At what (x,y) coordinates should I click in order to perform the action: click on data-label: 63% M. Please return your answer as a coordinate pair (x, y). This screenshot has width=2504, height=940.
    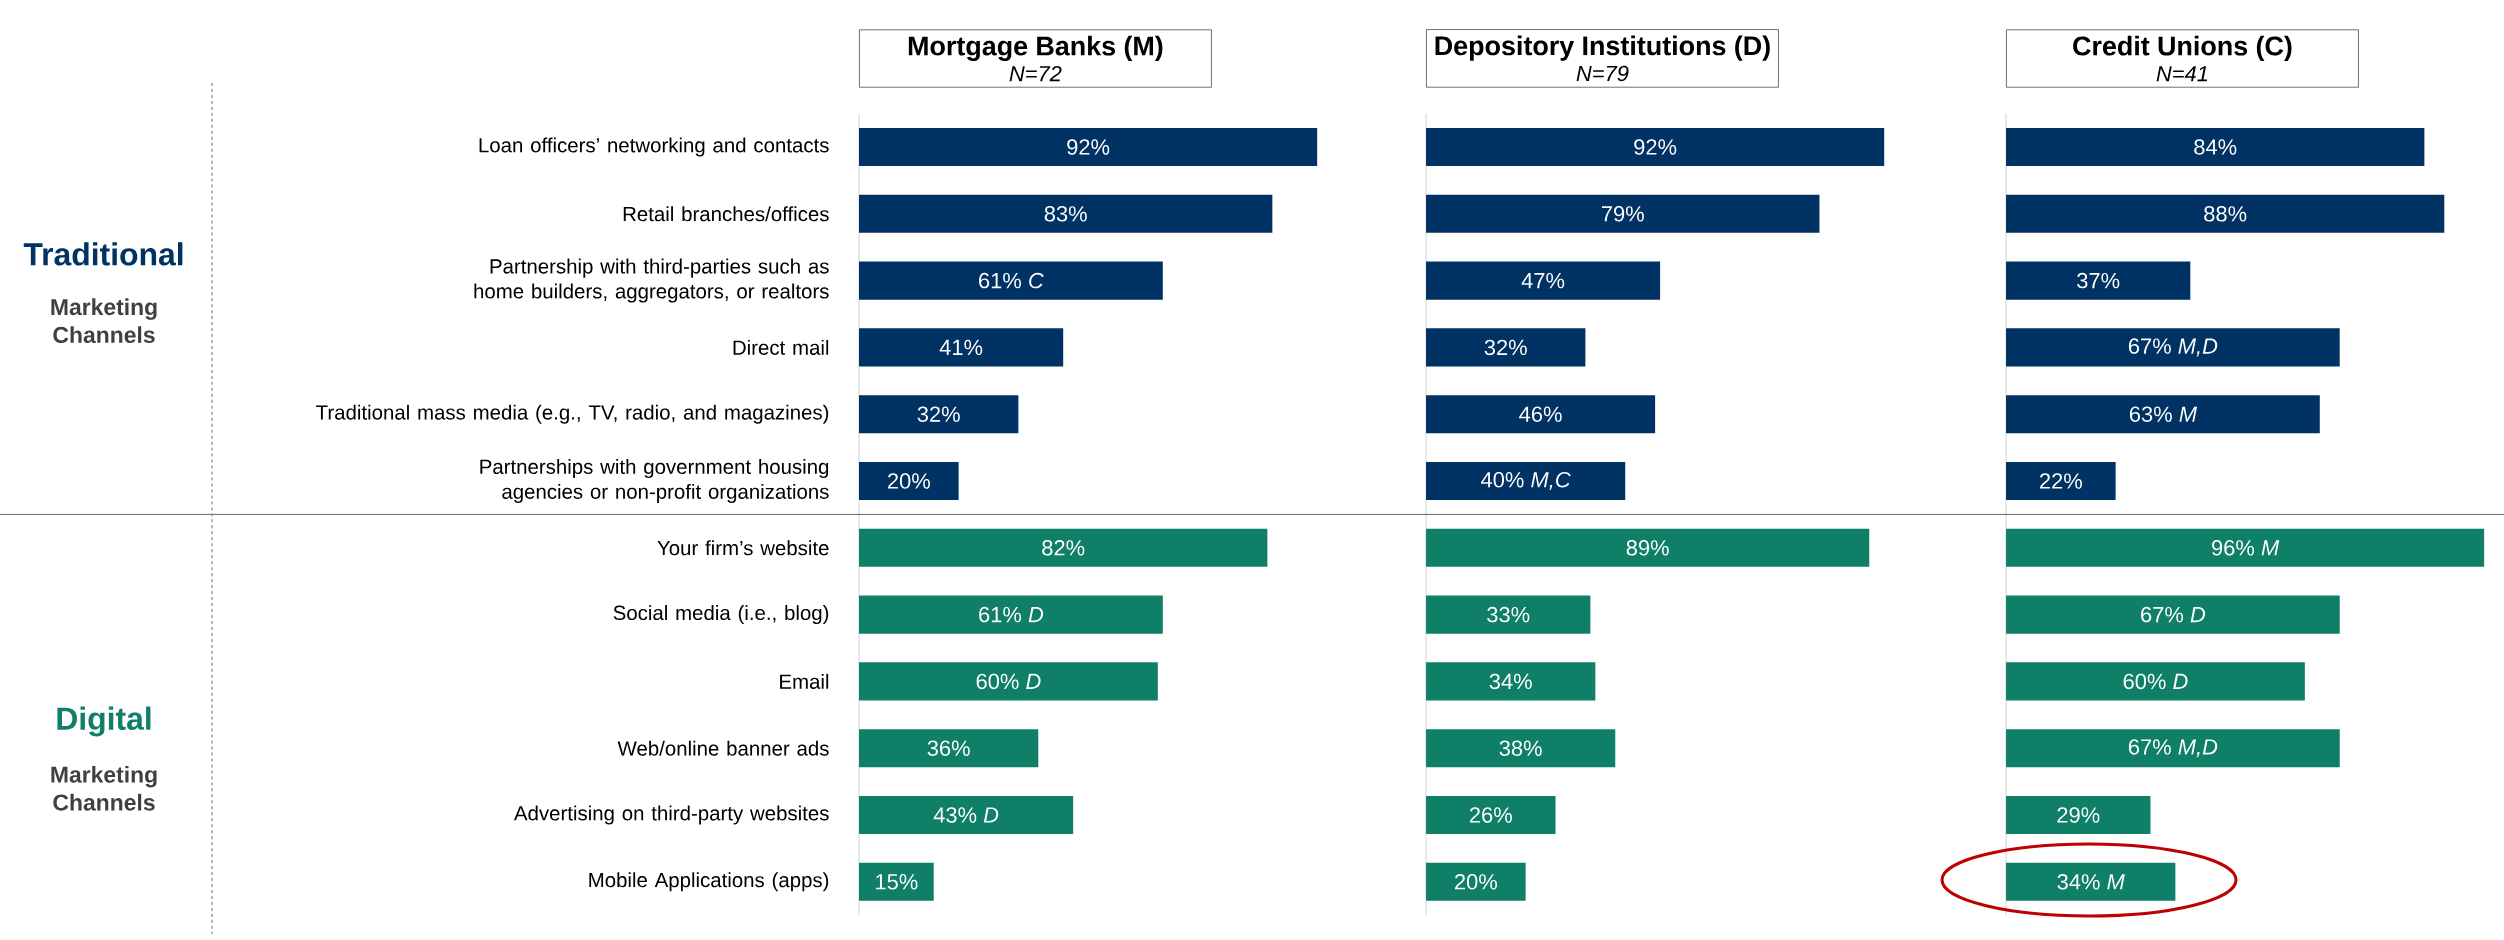
    Looking at the image, I should click on (2163, 414).